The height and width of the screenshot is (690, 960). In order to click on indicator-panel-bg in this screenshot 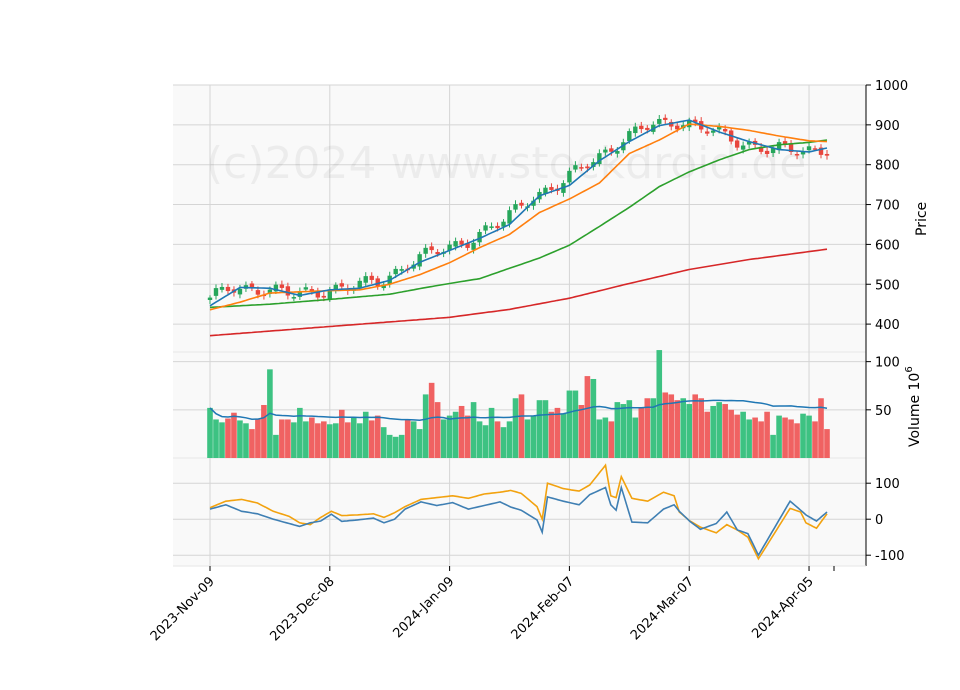, I will do `click(519, 512)`.